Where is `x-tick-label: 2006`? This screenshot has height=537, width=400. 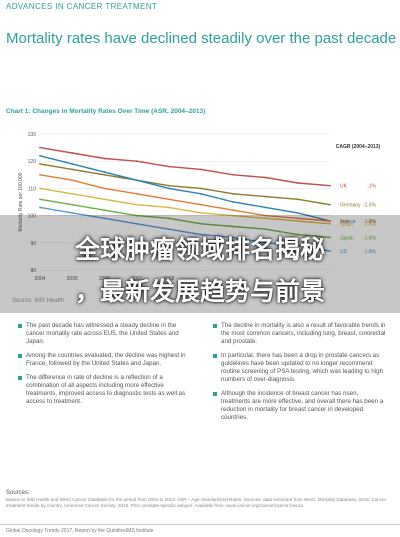
x-tick-label: 2006 is located at coordinates (104, 279).